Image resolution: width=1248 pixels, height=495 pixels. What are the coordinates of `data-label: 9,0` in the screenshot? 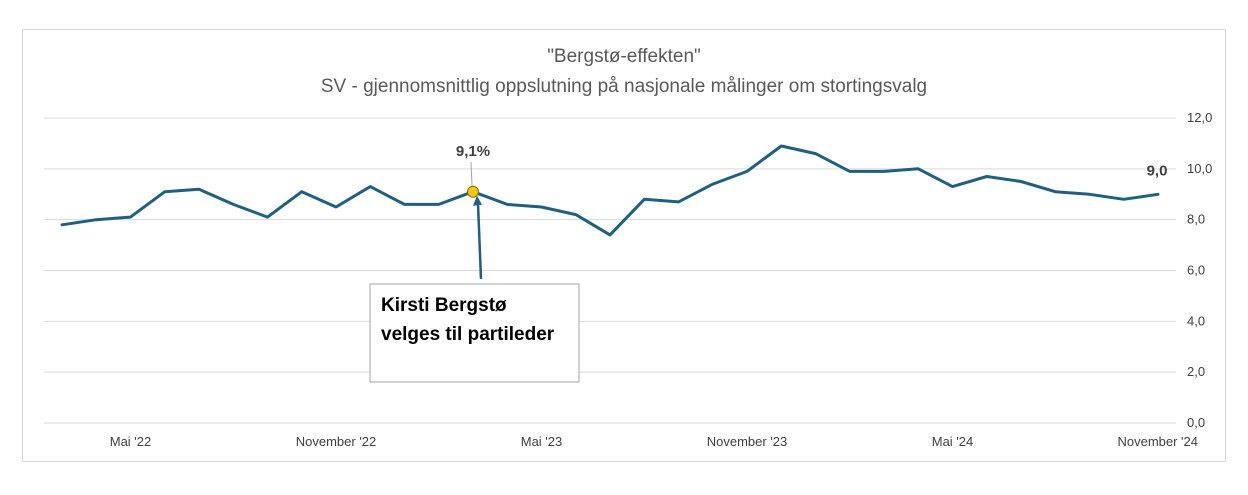 It's located at (1157, 170).